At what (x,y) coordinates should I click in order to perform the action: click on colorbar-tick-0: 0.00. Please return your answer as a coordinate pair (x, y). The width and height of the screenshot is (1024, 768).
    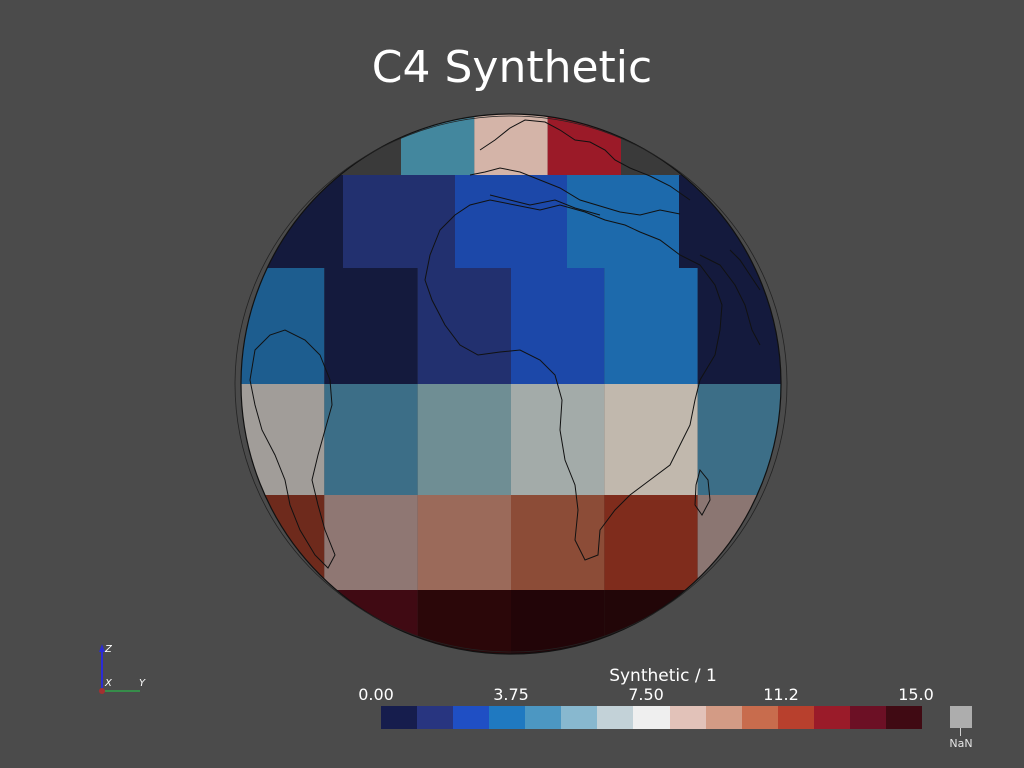
    Looking at the image, I should click on (376, 694).